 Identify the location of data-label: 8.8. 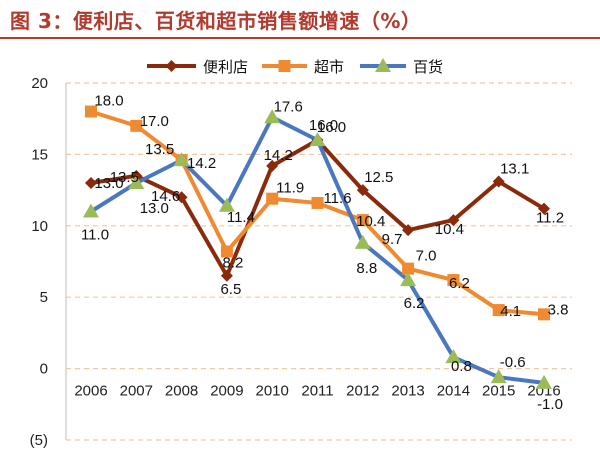
(366, 268).